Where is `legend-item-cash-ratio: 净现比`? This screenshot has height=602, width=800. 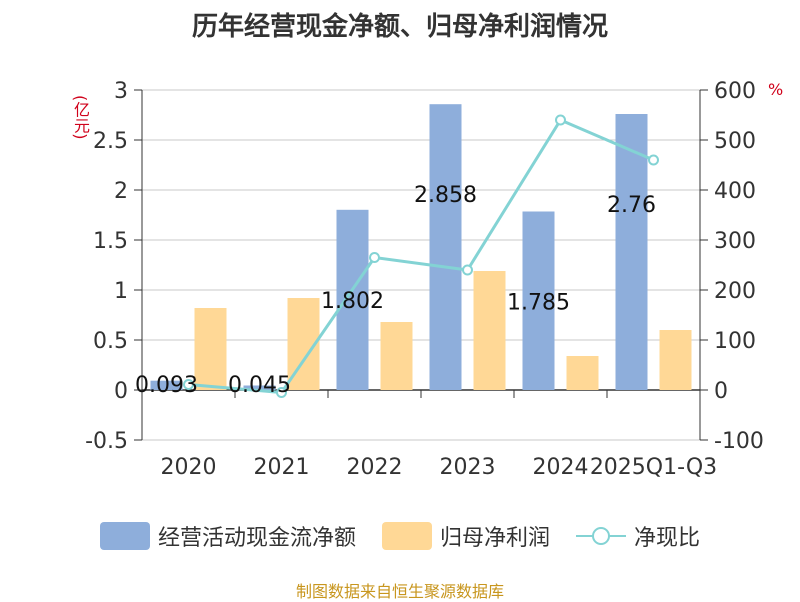 legend-item-cash-ratio: 净现比 is located at coordinates (638, 536).